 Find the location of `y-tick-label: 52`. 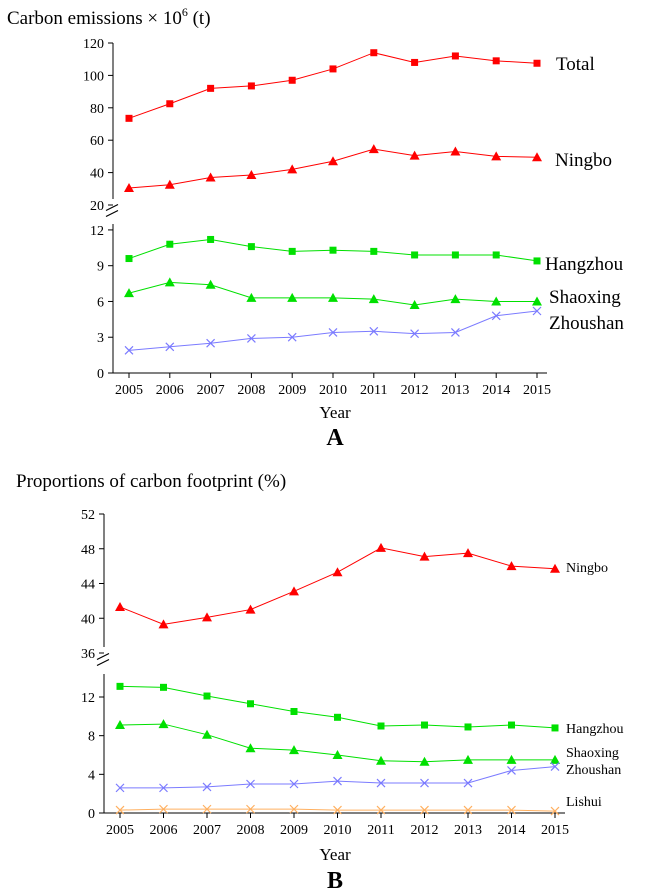

y-tick-label: 52 is located at coordinates (88, 515).